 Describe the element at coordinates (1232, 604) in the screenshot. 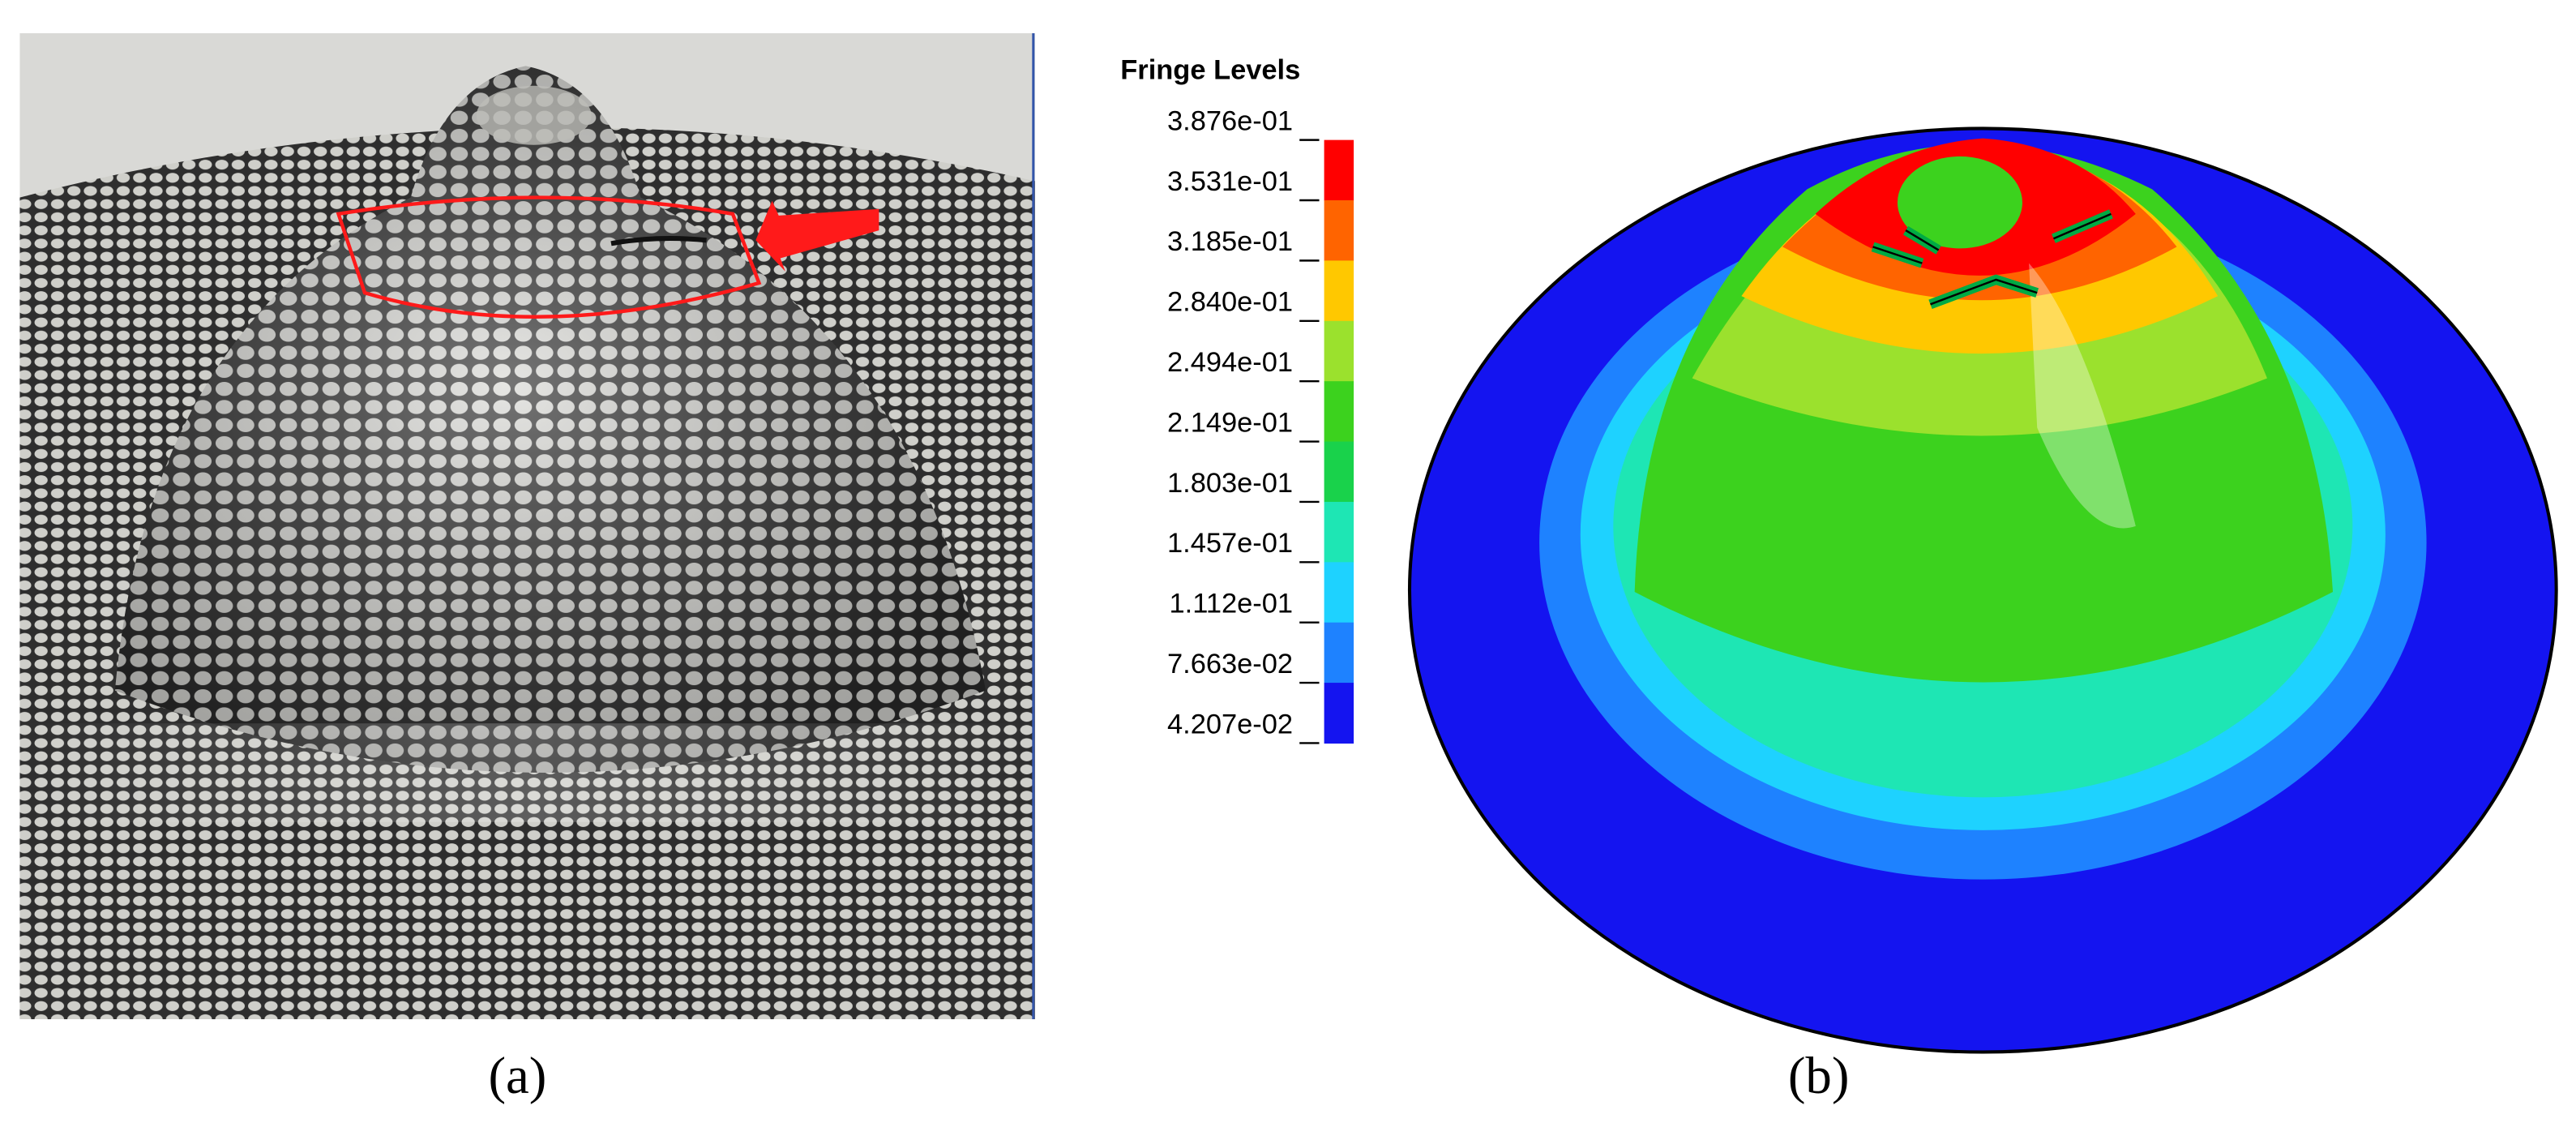

I see `legend-level: 1.112e-01` at that location.